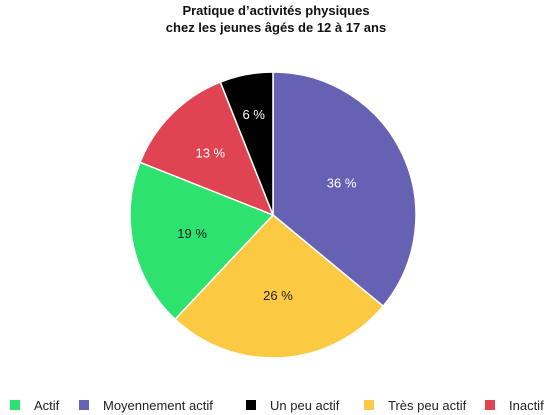  What do you see at coordinates (251, 405) in the screenshot?
I see `legend-swatch-un-peu-actif` at bounding box center [251, 405].